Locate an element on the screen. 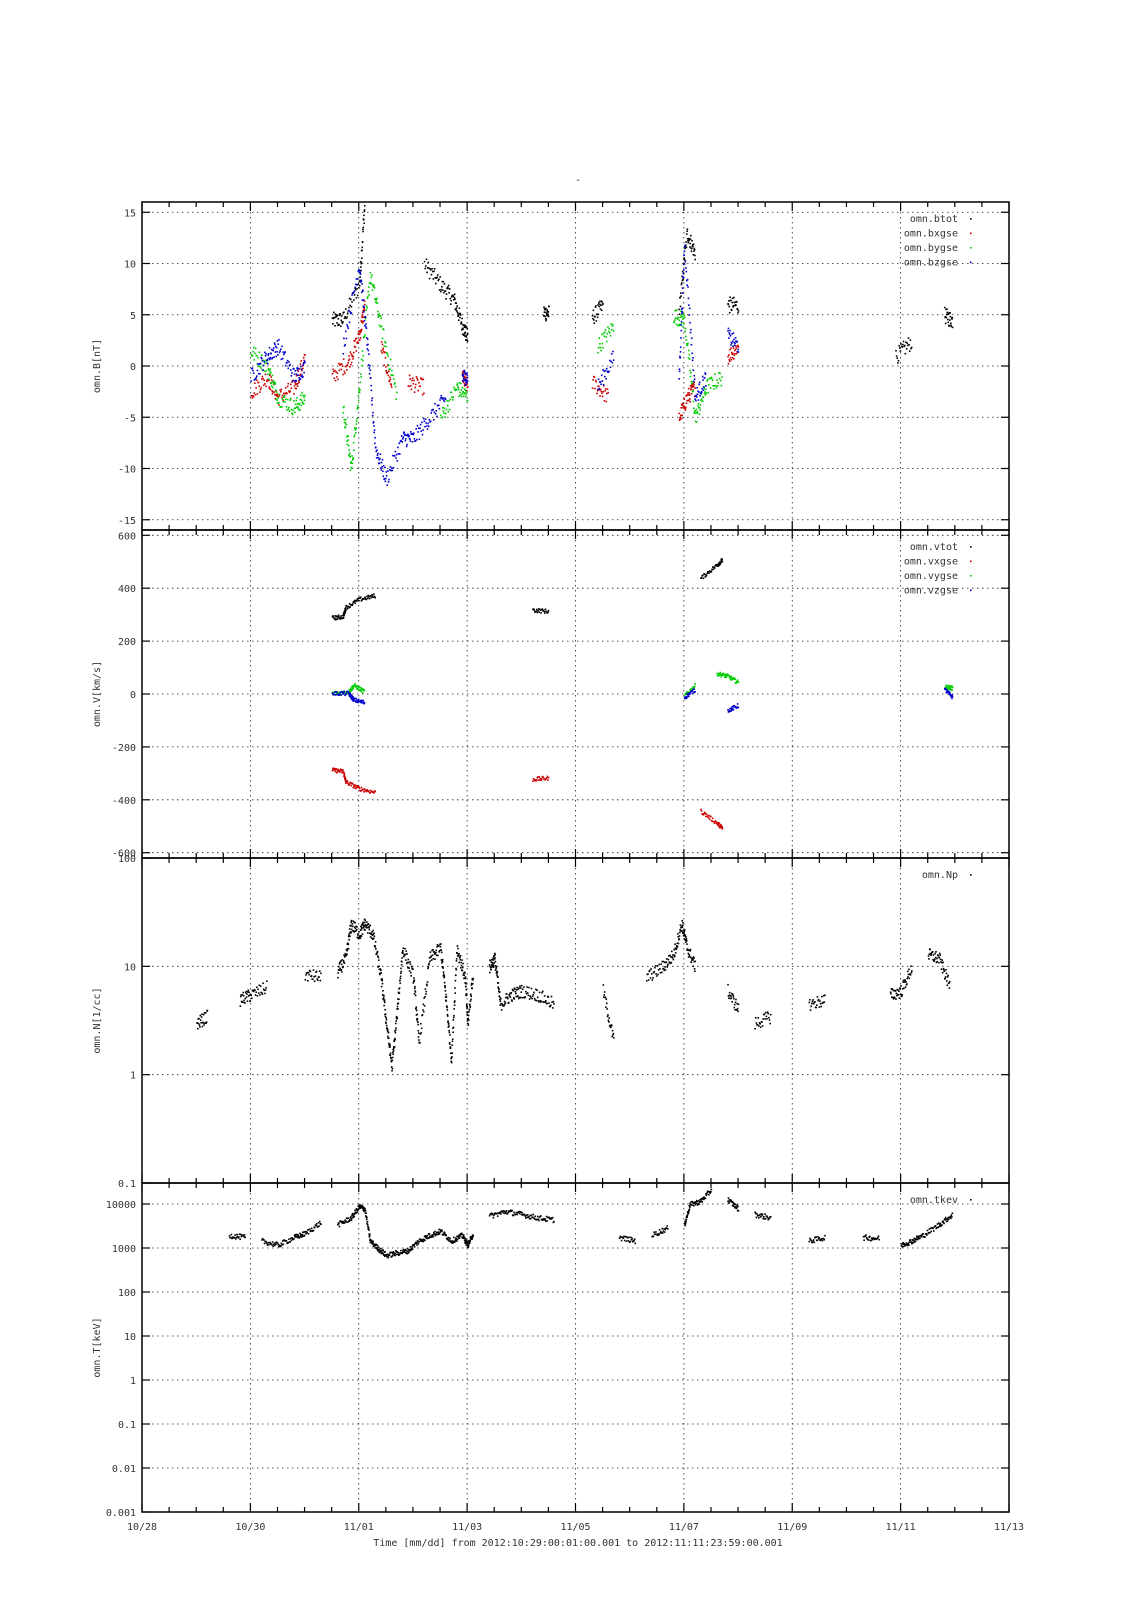 The image size is (1131, 1600). y-axis-label: omn.B[nT] is located at coordinates (97, 366).